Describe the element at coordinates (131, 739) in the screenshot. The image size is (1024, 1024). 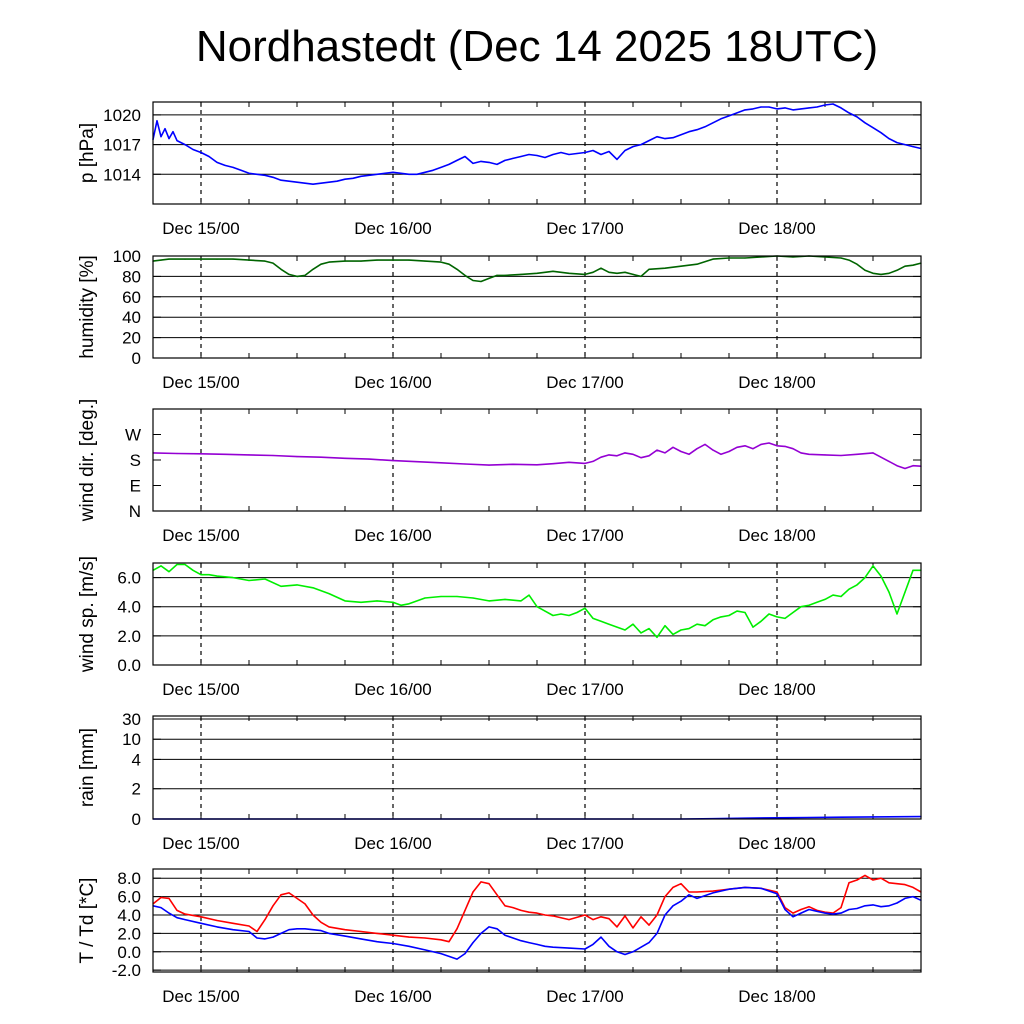
I see `ytick-label-rain-3: 10` at that location.